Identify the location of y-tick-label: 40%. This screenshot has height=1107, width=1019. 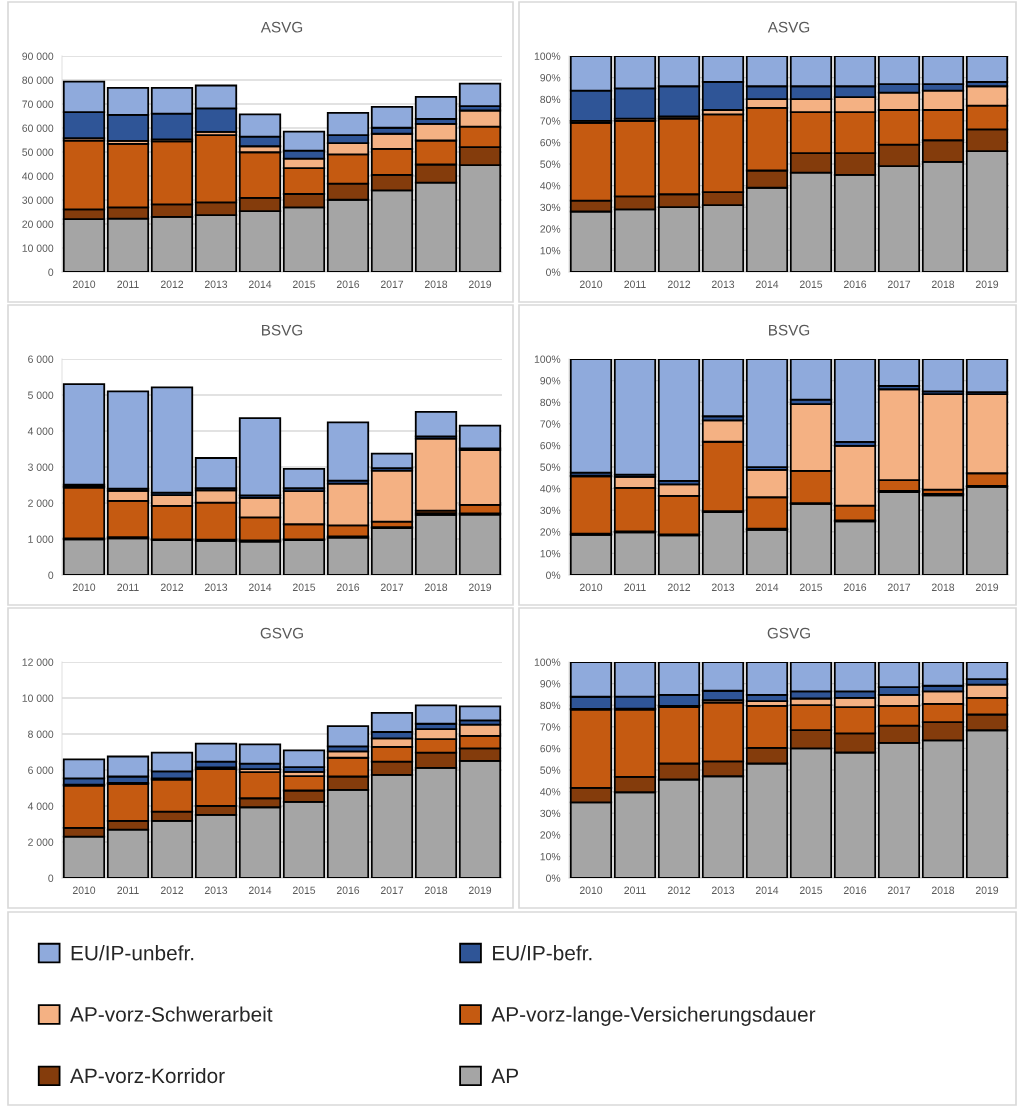
(550, 186).